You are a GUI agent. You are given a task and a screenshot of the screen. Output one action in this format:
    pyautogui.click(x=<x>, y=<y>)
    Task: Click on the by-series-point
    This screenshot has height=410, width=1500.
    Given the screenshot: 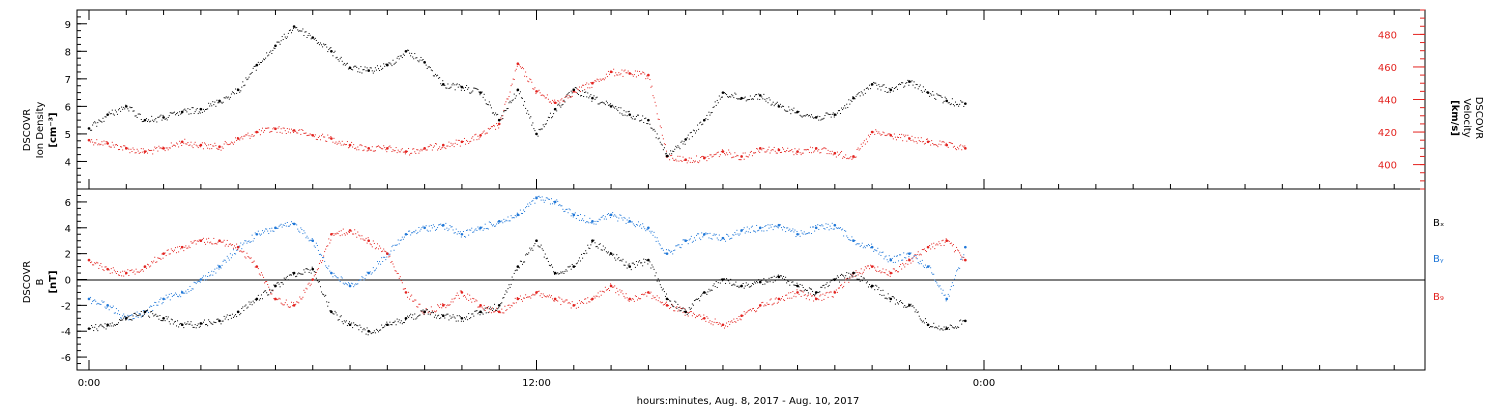 What is the action you would take?
    pyautogui.click(x=294, y=224)
    